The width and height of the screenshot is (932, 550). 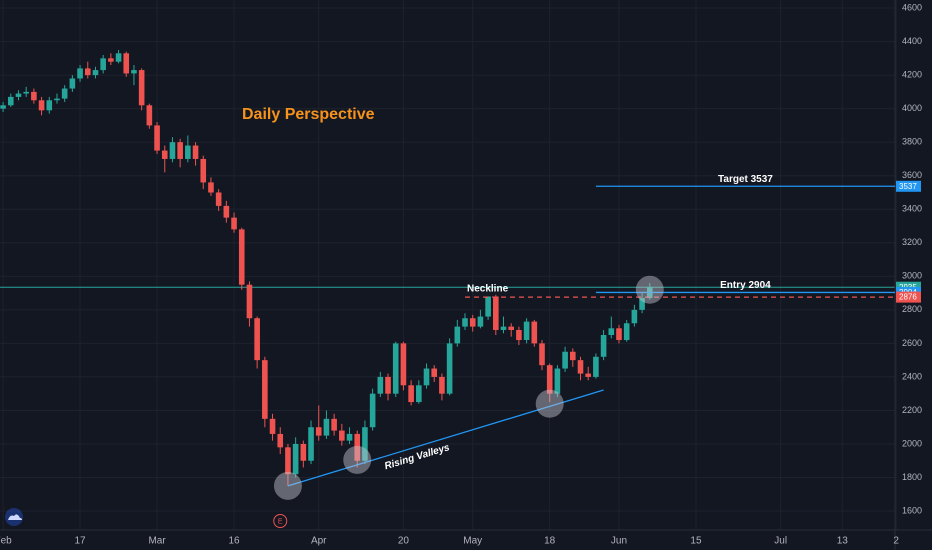 I want to click on x-tick-label: 15, so click(x=696, y=541).